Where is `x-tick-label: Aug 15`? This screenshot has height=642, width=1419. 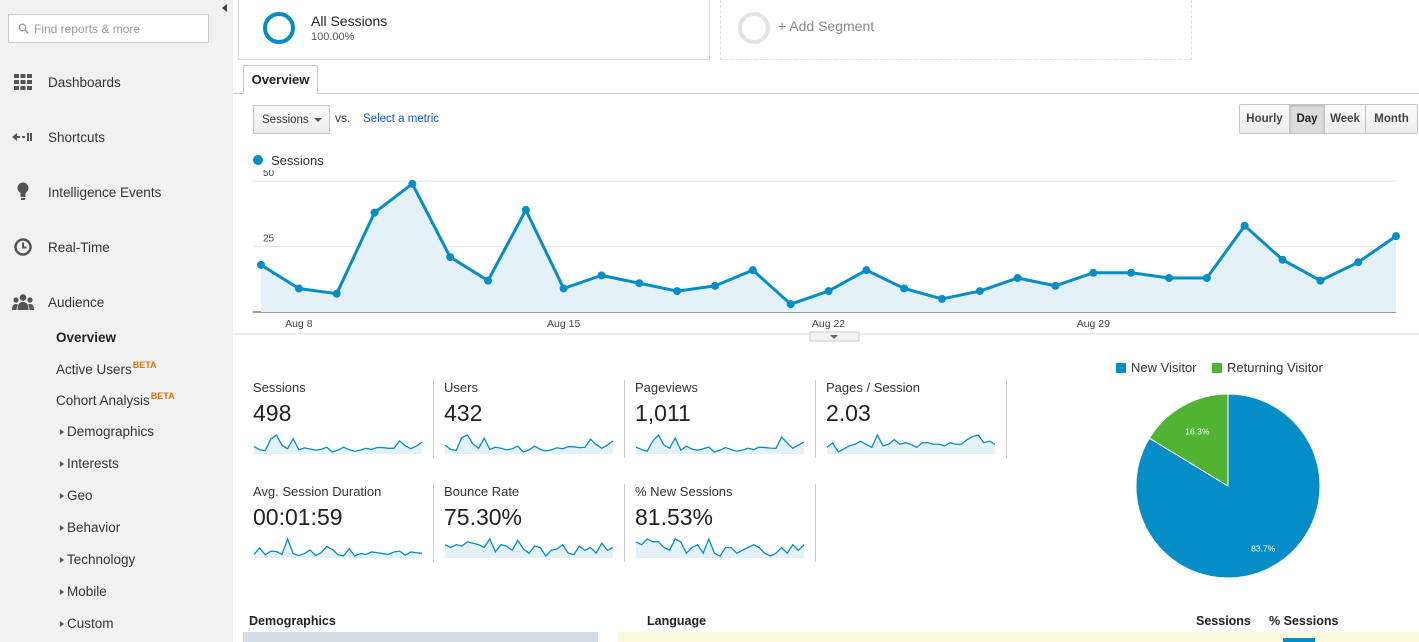 x-tick-label: Aug 15 is located at coordinates (563, 324).